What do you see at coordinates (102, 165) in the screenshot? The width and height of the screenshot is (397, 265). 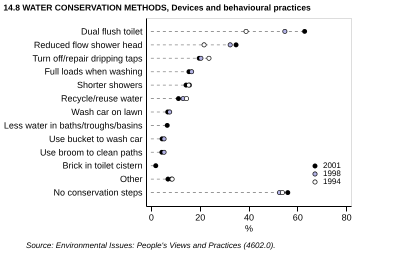 I see `y-tick-label: Brick in toilet cistern` at bounding box center [102, 165].